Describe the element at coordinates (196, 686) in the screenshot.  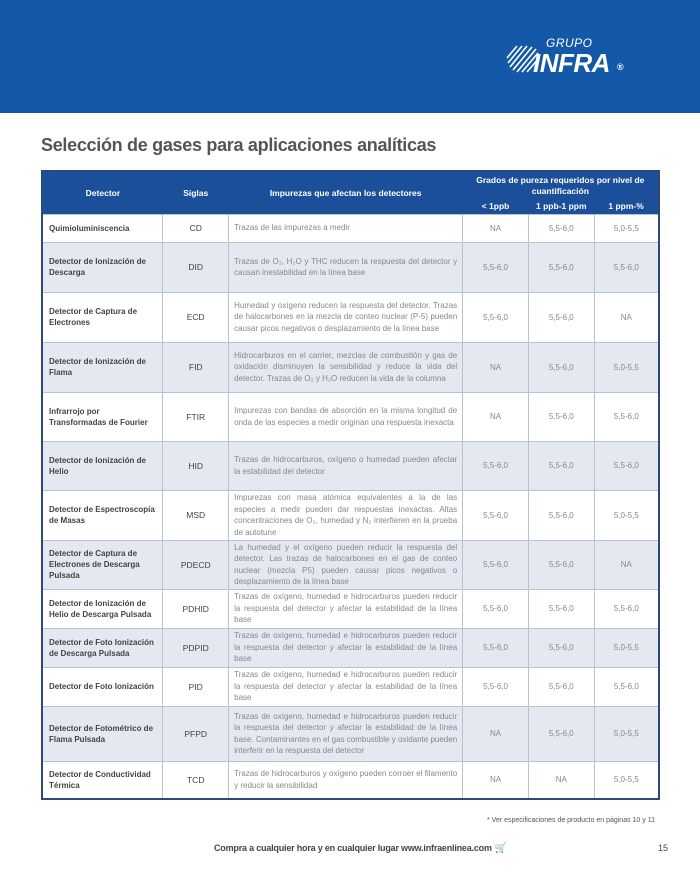
I see `siglas-cell: PID` at that location.